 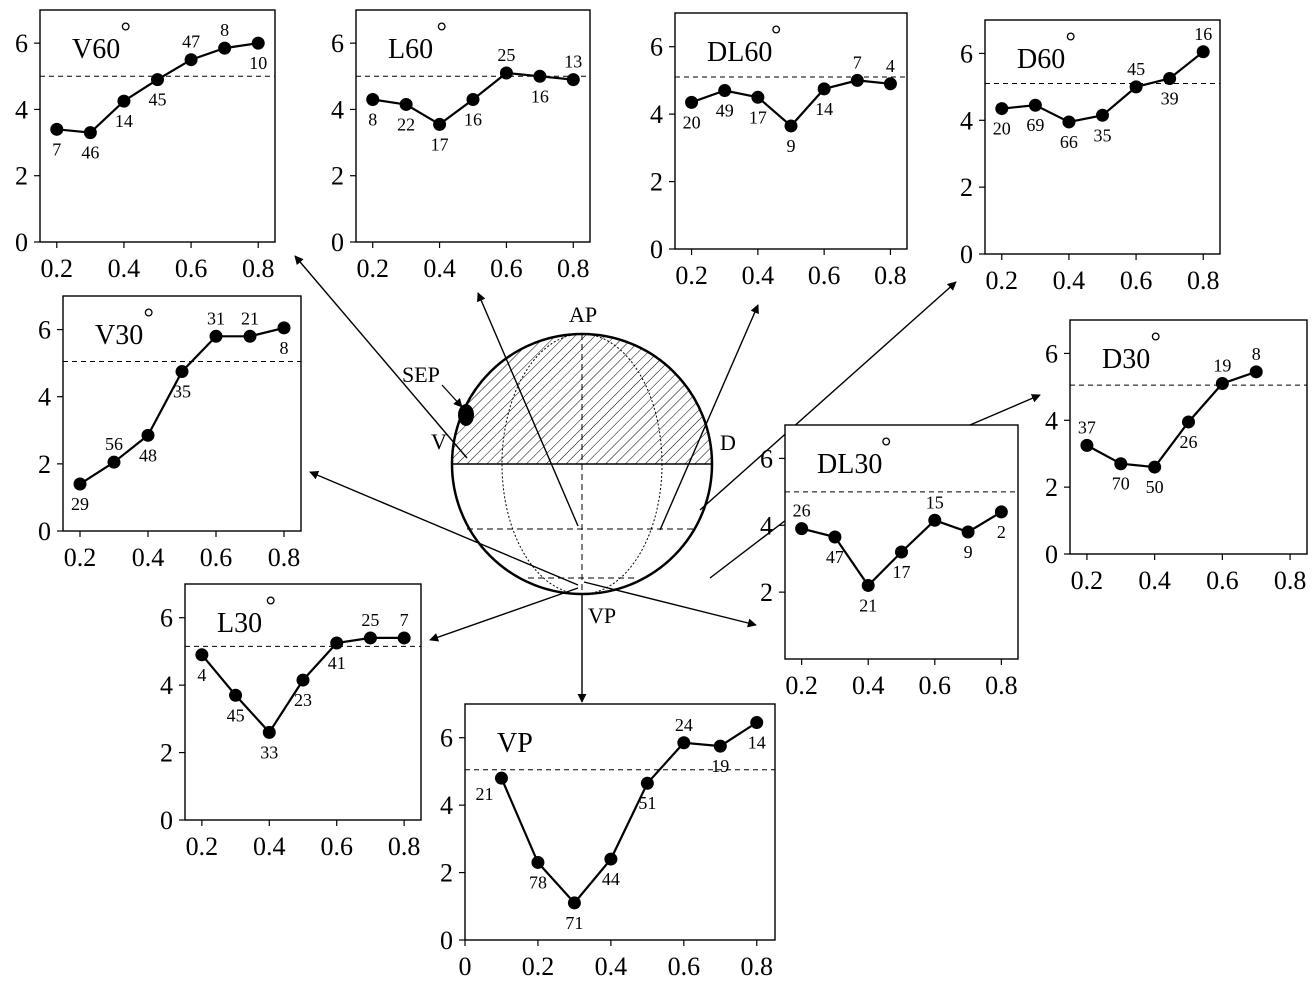 I want to click on data-label: 70, so click(x=1121, y=484).